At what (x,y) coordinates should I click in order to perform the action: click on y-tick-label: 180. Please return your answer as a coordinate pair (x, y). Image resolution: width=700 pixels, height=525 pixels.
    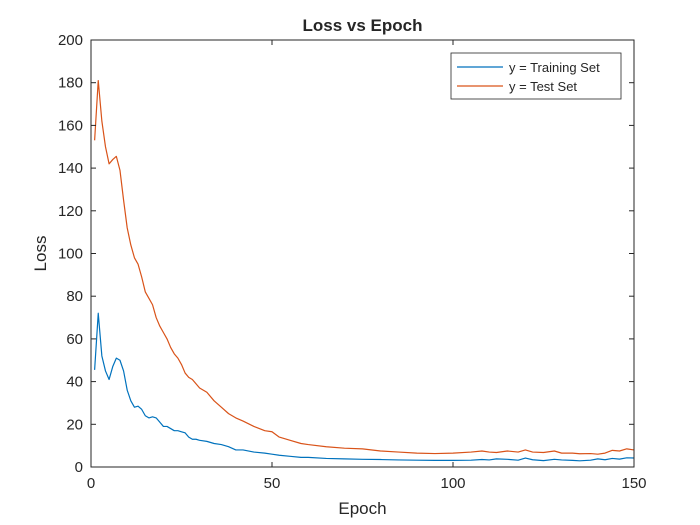
    Looking at the image, I should click on (70, 83).